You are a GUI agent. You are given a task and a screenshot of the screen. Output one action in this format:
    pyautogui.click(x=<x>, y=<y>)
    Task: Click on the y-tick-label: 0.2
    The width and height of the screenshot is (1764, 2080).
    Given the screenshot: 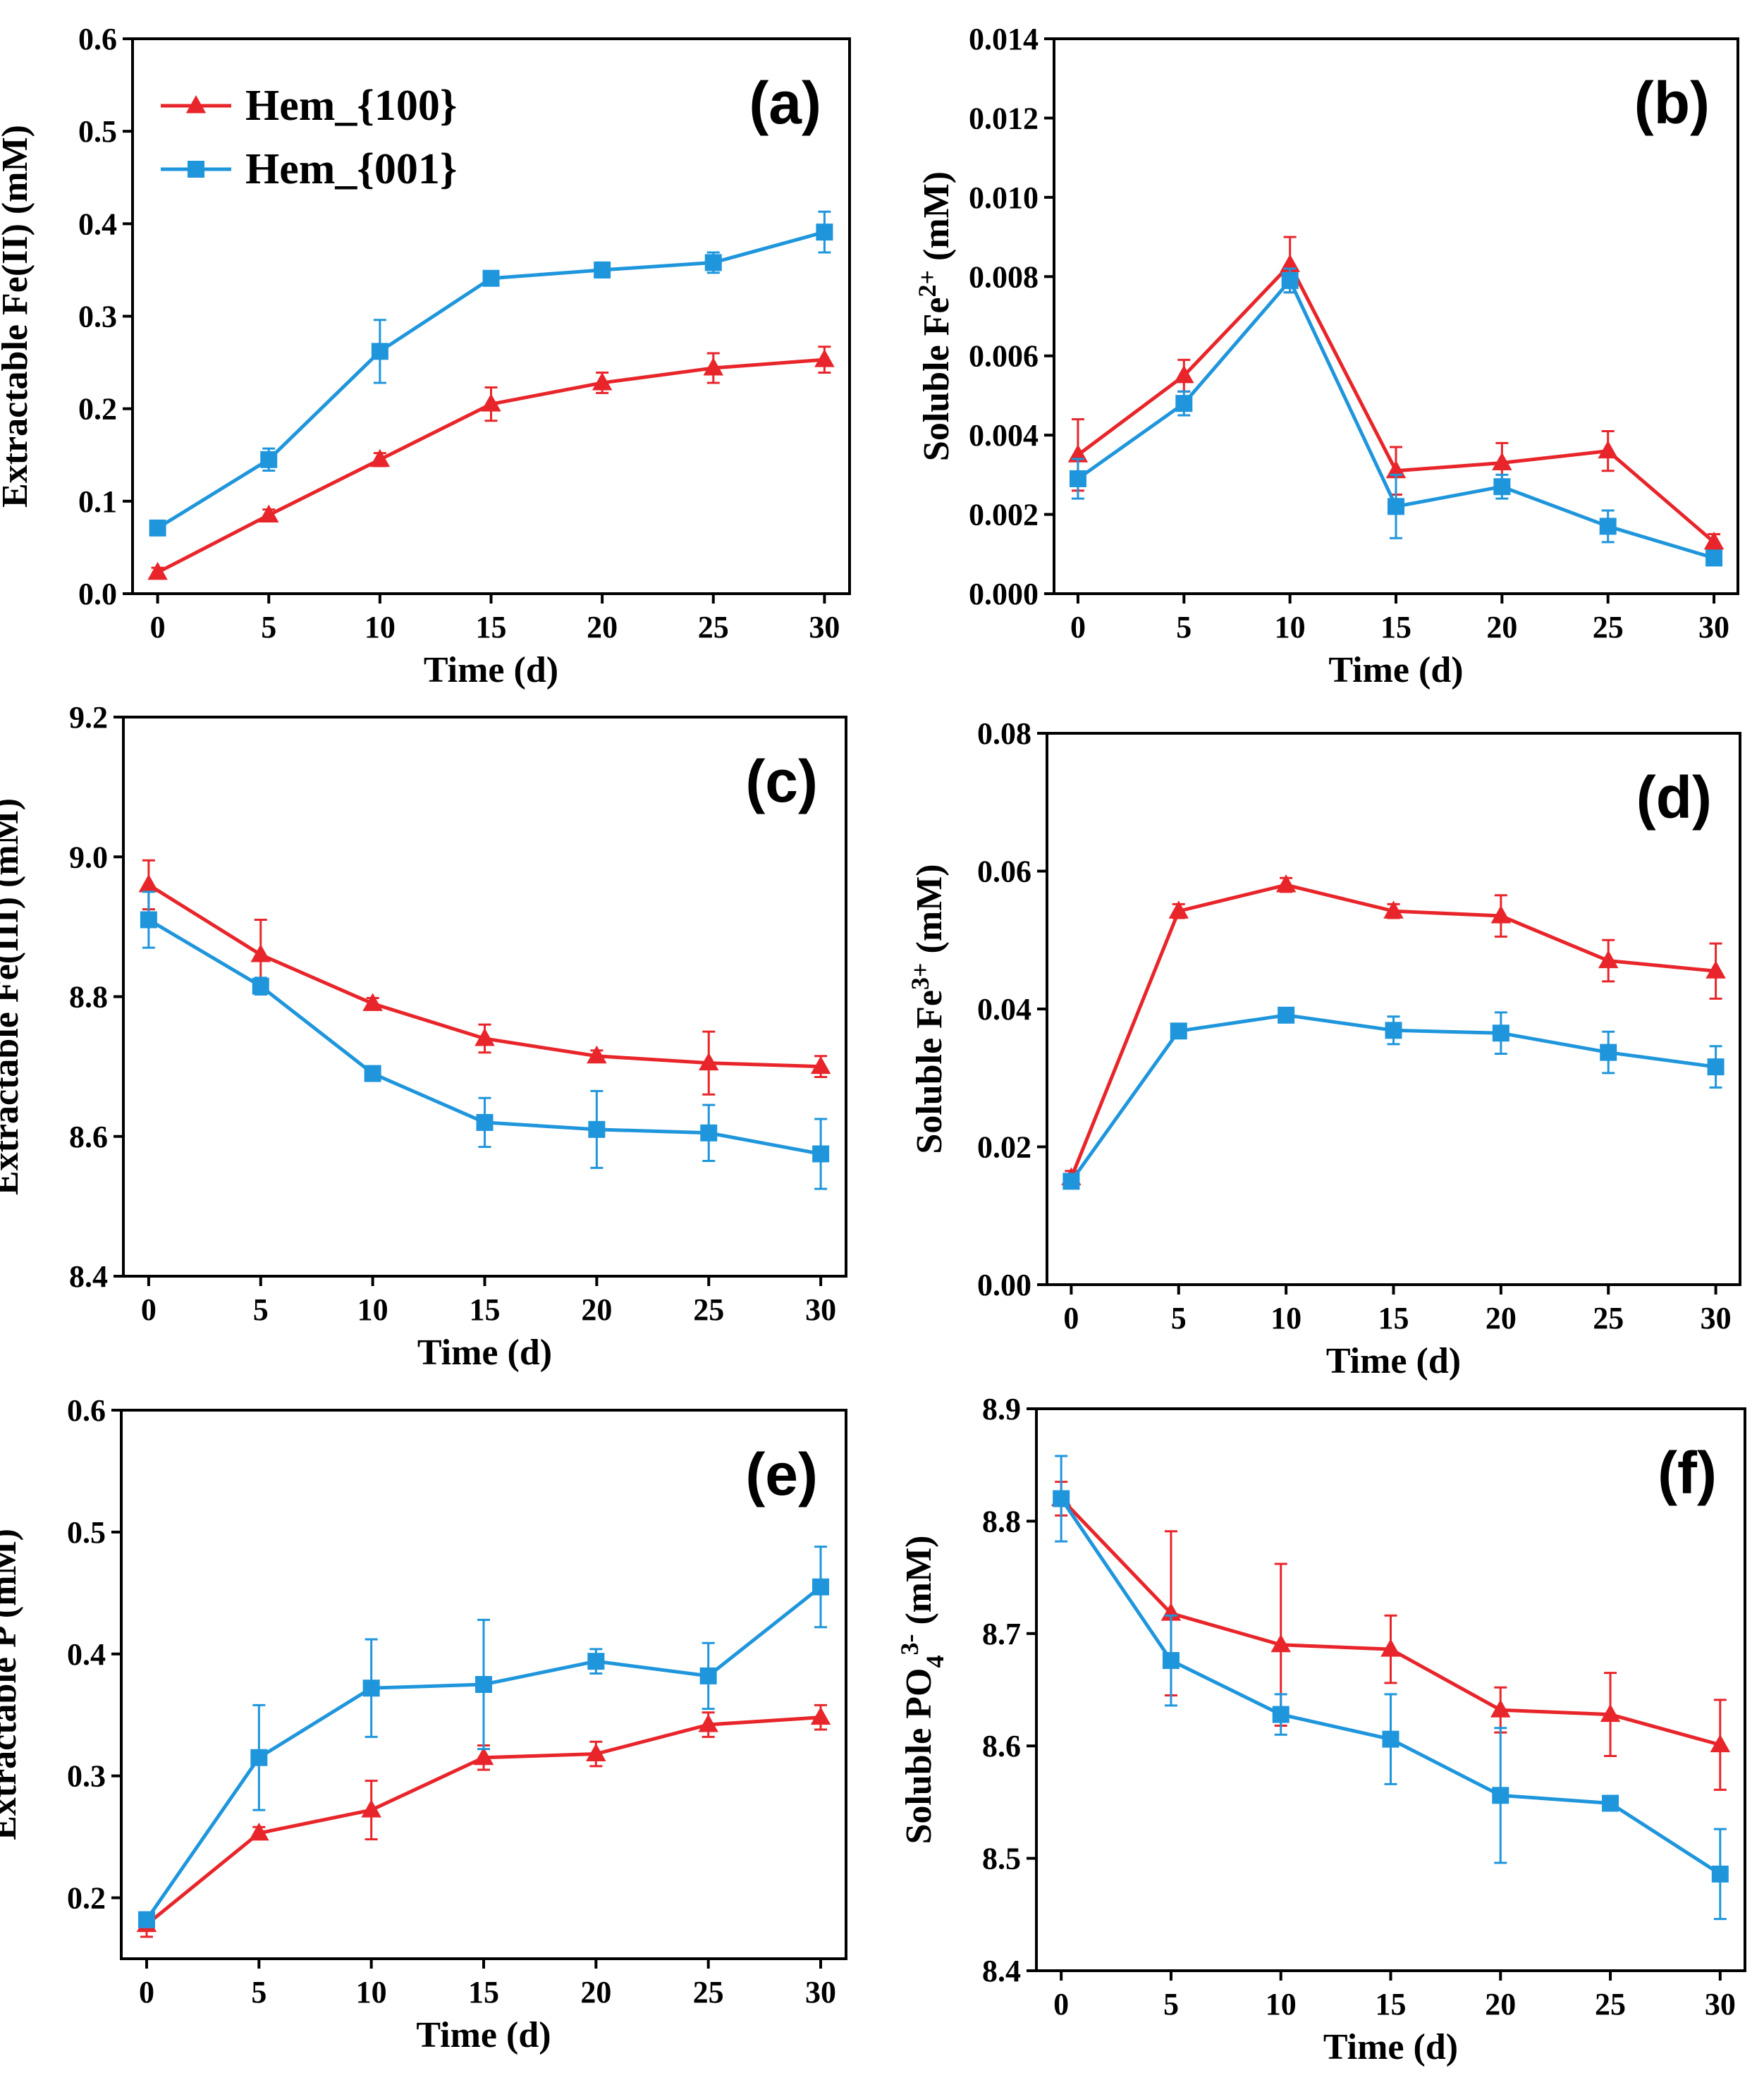 What is the action you would take?
    pyautogui.click(x=86, y=1898)
    